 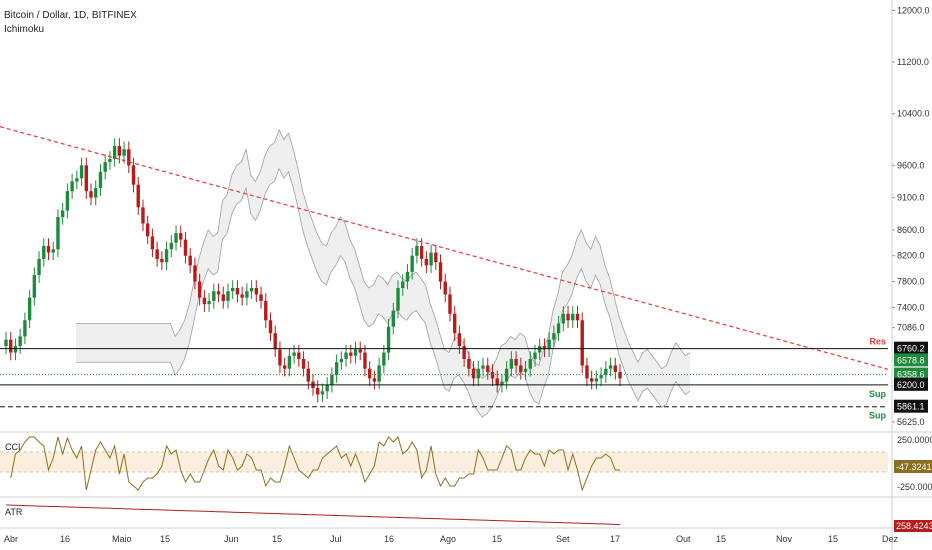 I want to click on time-tick-label: 15, so click(x=833, y=539).